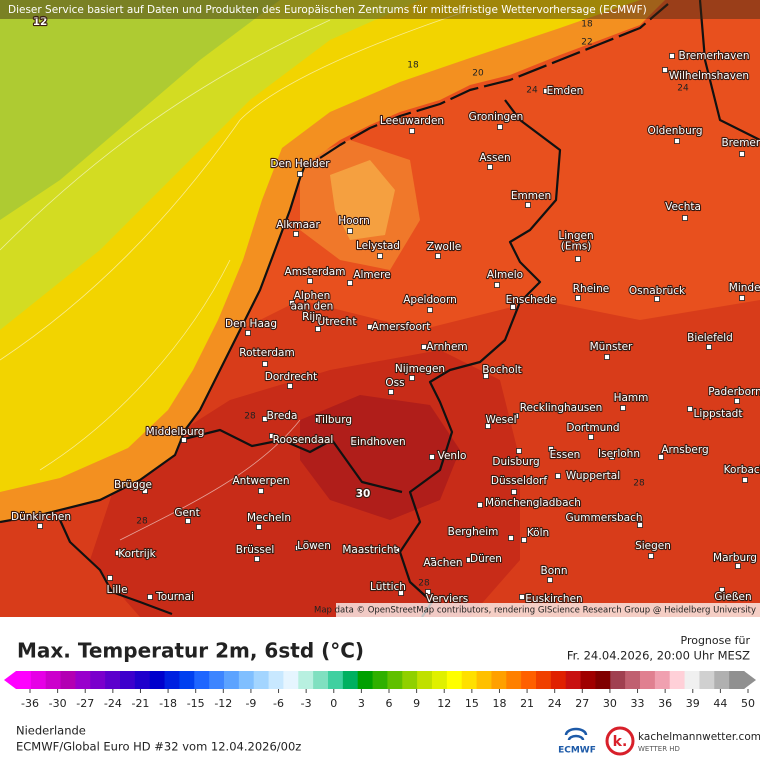 This screenshot has width=760, height=760. Describe the element at coordinates (720, 703) in the screenshot. I see `colorbar-tick-label: 44` at that location.